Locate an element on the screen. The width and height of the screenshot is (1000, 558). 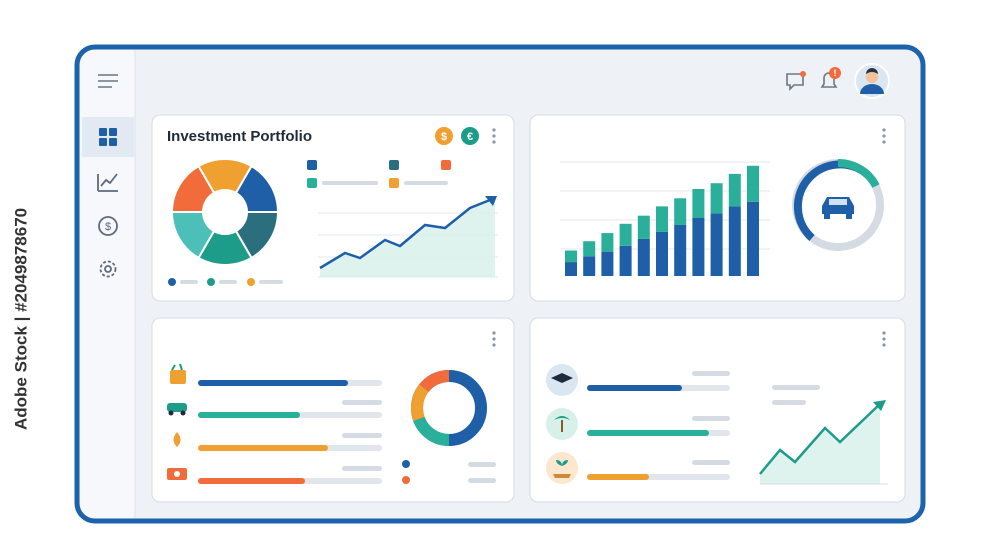
progress-bars is located at coordinates (290, 432).